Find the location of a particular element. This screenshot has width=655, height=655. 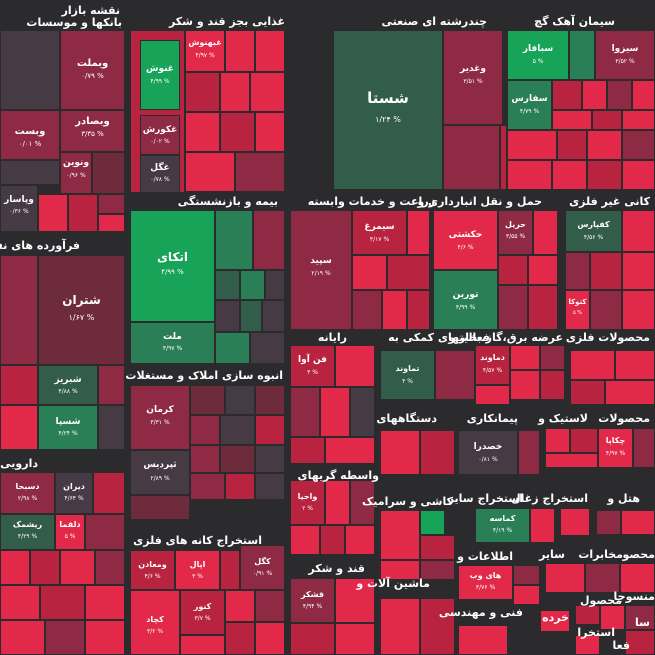

tile: ثپردیس ۲/۸۹ % is located at coordinates (160, 472).